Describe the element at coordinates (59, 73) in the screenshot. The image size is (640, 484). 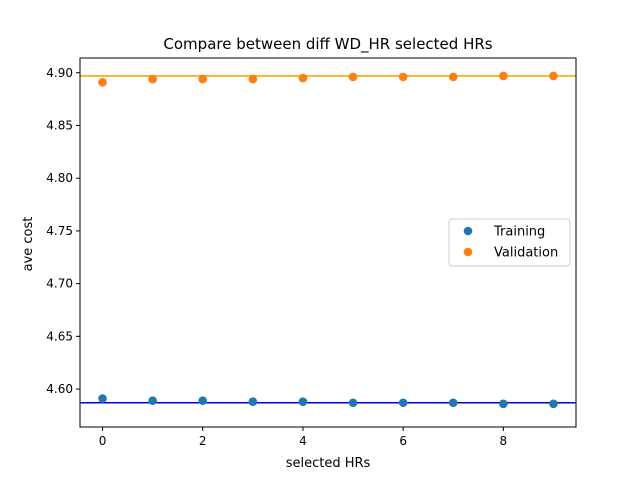
I see `y-tick-label-6: 4.90` at that location.